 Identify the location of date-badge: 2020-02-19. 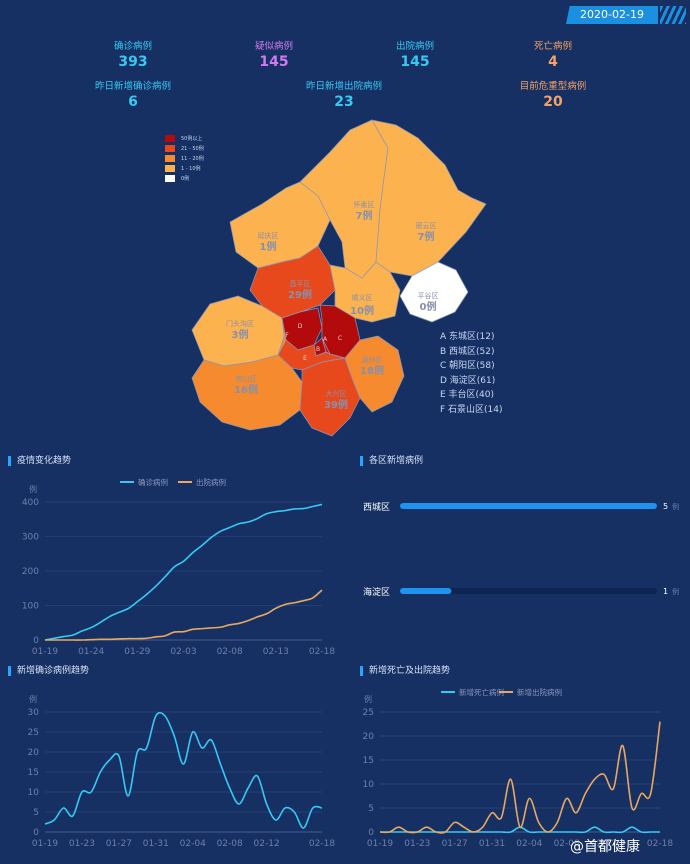
(612, 15).